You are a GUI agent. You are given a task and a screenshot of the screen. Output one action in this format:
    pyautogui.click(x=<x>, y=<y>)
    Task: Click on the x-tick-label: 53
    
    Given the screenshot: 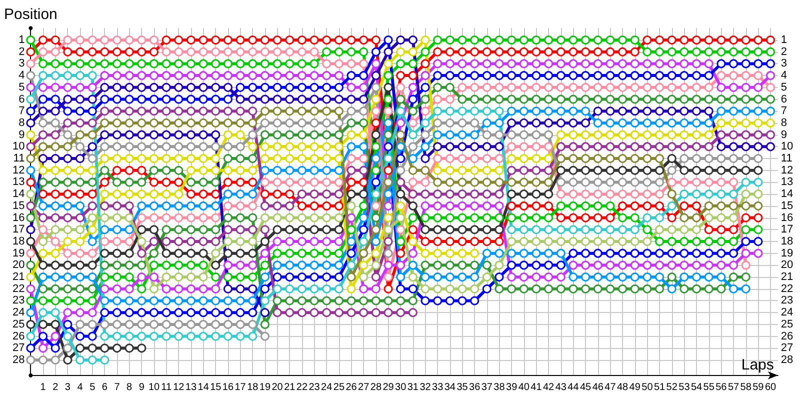 What is the action you would take?
    pyautogui.click(x=684, y=387)
    